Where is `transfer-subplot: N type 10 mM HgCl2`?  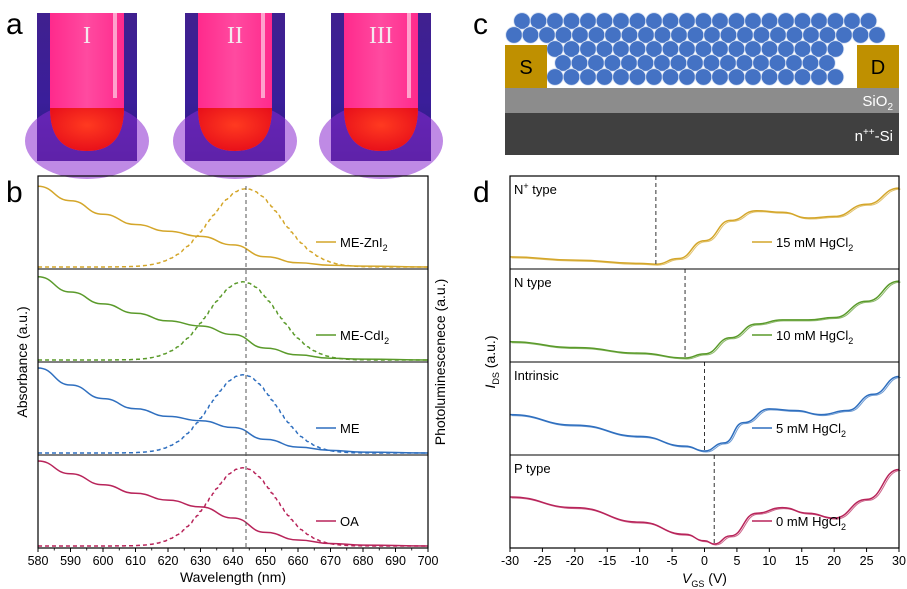 transfer-subplot: N type 10 mM HgCl2 is located at coordinates (705, 314).